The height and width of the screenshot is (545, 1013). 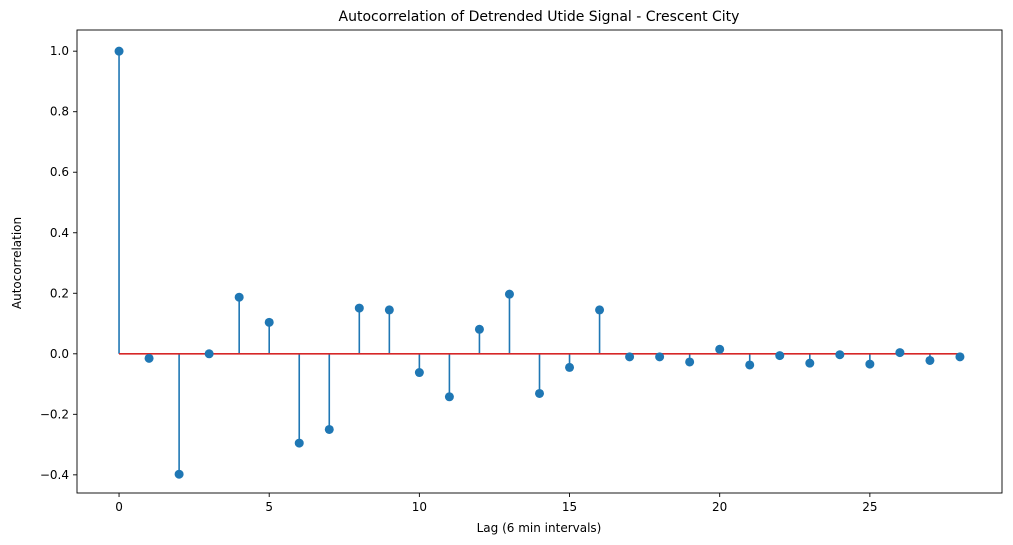 What do you see at coordinates (59, 233) in the screenshot?
I see `y-tick-label: 0.4` at bounding box center [59, 233].